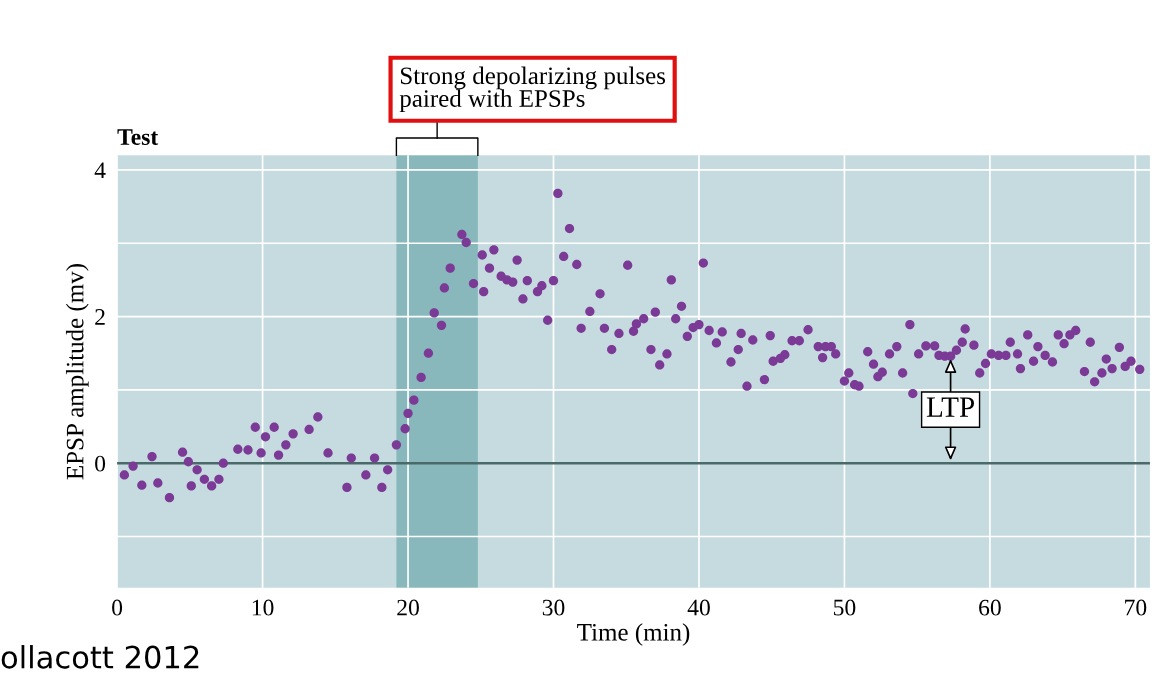 The image size is (1171, 678). Describe the element at coordinates (553, 607) in the screenshot. I see `x-tick-label: 30` at that location.